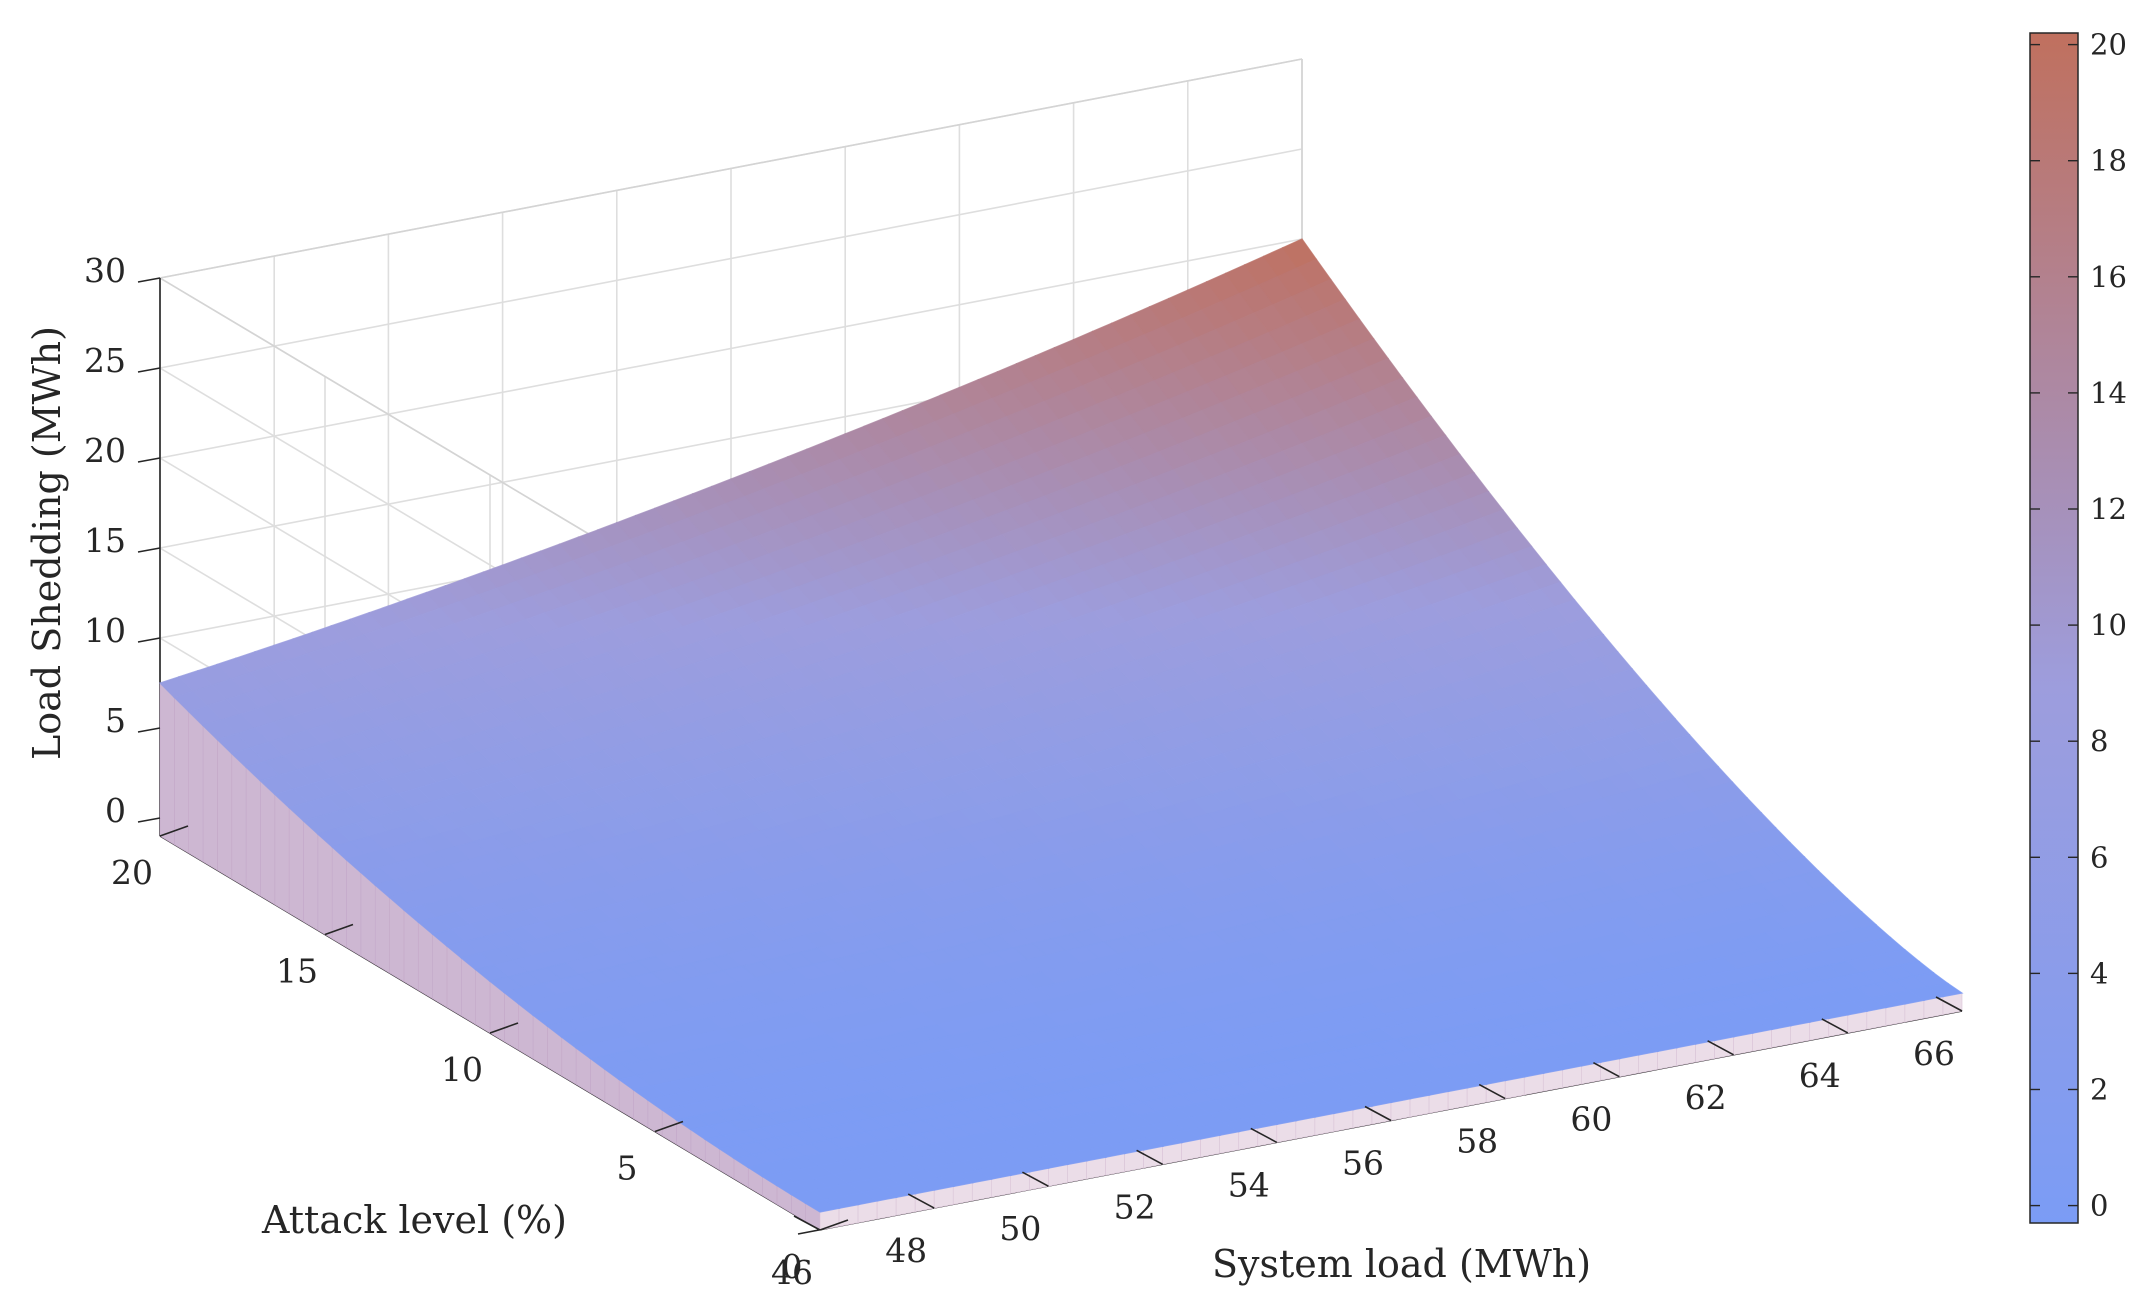  I want to click on y-tick-label: 0, so click(792, 1266).